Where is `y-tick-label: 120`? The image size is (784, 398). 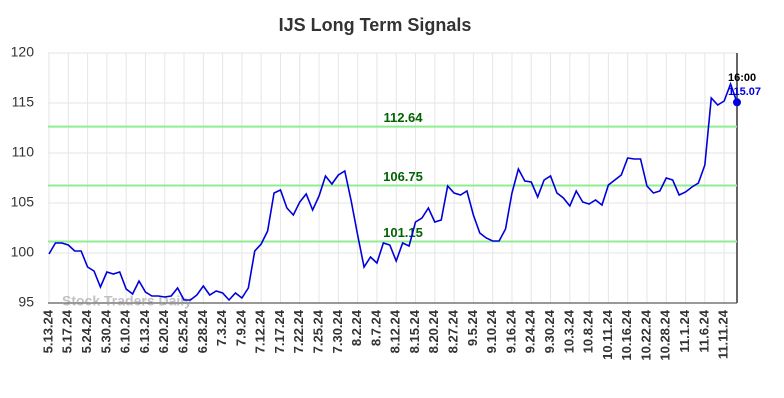
y-tick-label: 120 is located at coordinates (23, 52).